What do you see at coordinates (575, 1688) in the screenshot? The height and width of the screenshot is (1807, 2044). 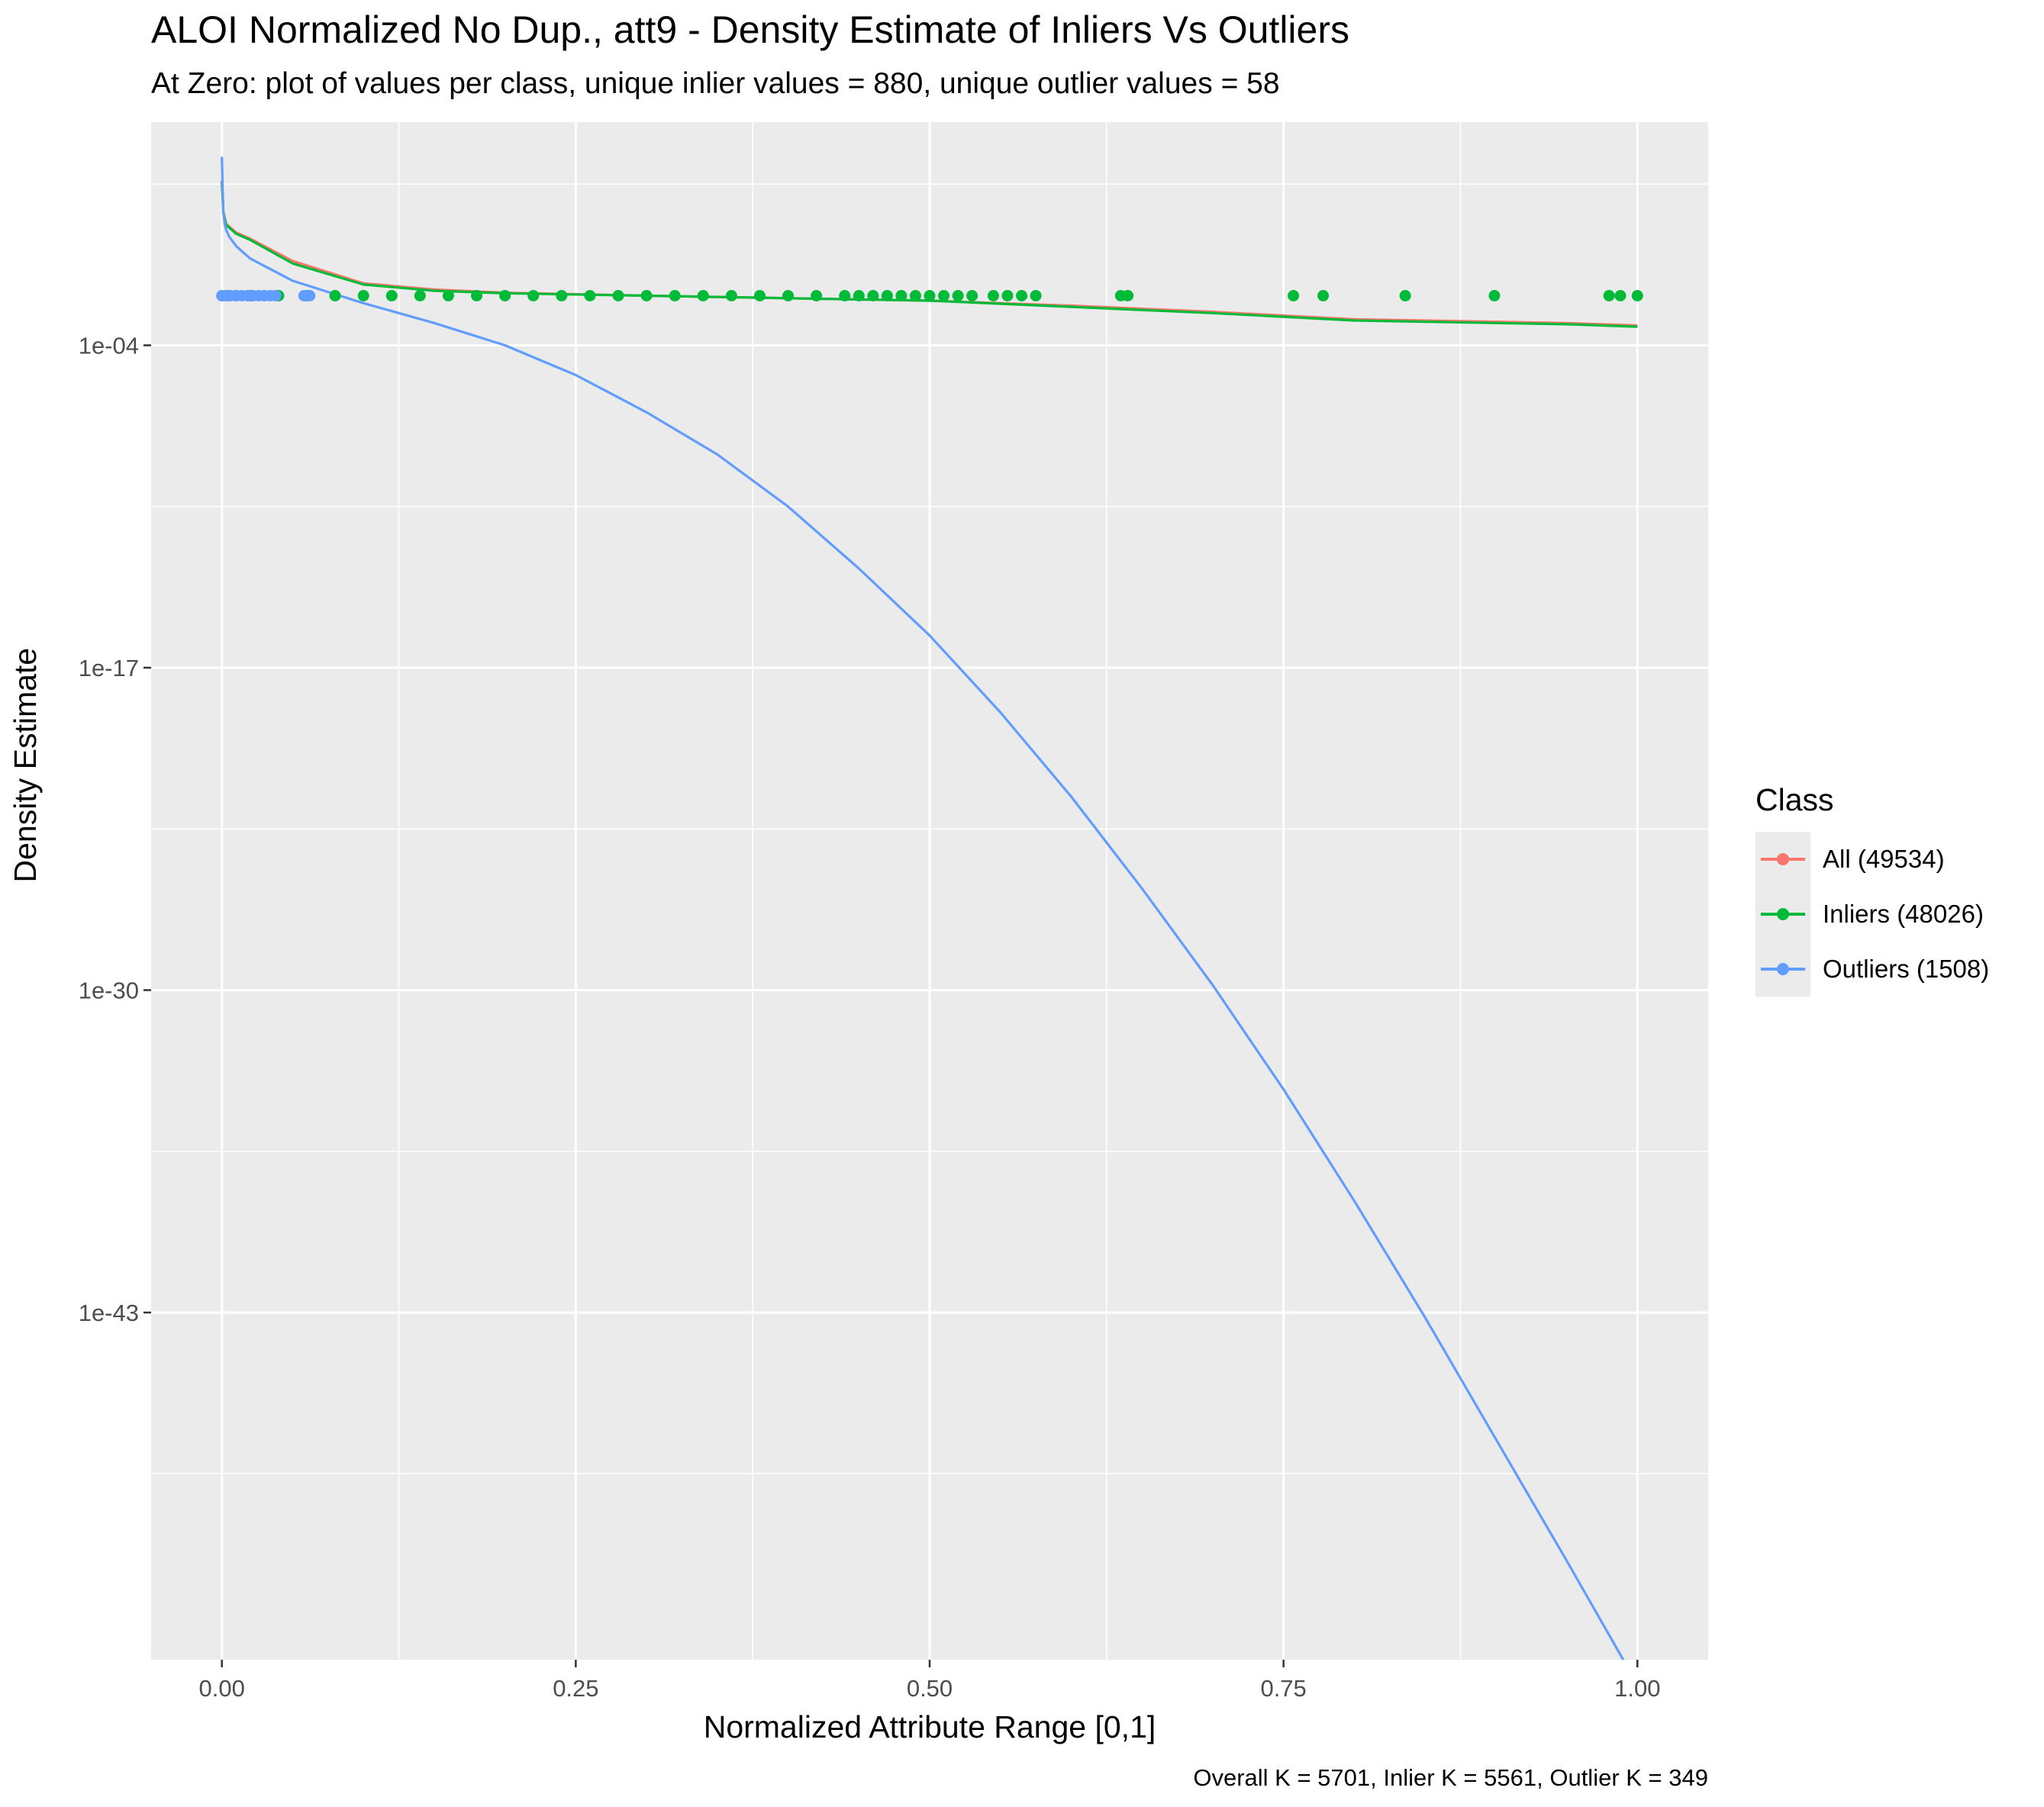 I see `x-tick-label: 0.25` at bounding box center [575, 1688].